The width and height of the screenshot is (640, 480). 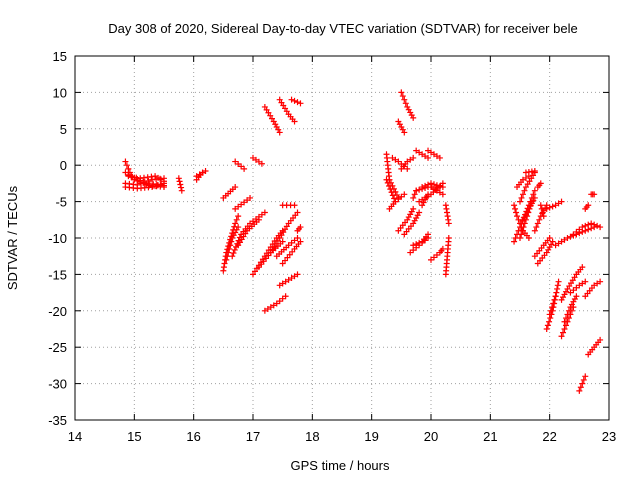 I want to click on x-tick-label: 20, so click(x=431, y=436).